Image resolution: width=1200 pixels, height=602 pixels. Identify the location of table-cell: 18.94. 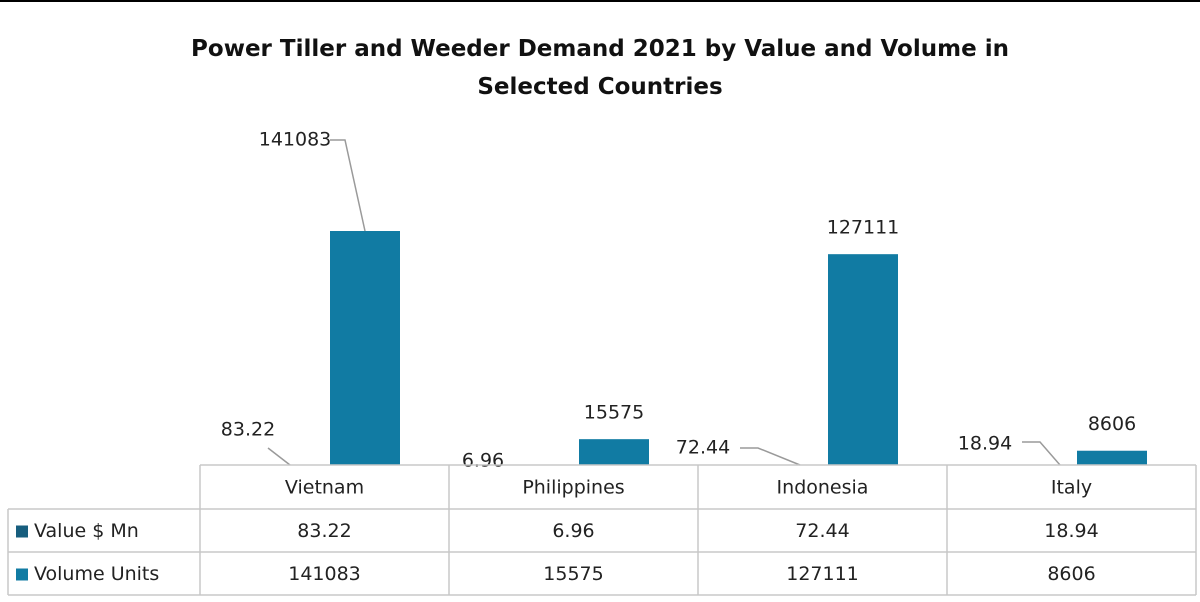
(1071, 531).